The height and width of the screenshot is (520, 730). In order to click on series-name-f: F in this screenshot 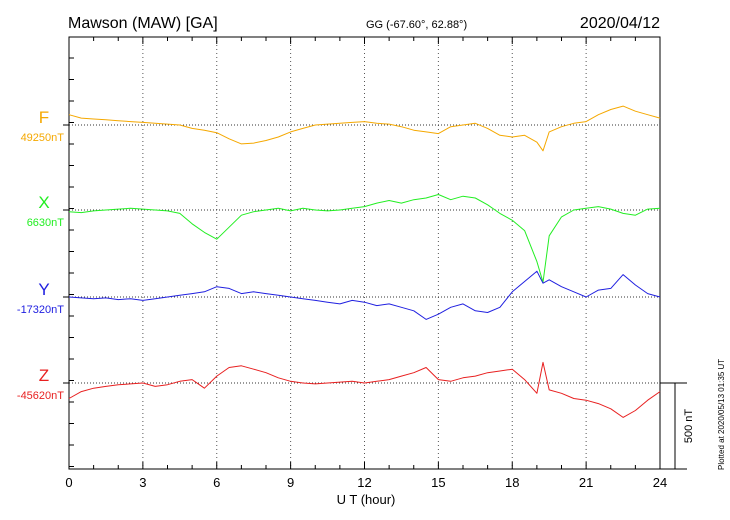, I will do `click(44, 117)`.